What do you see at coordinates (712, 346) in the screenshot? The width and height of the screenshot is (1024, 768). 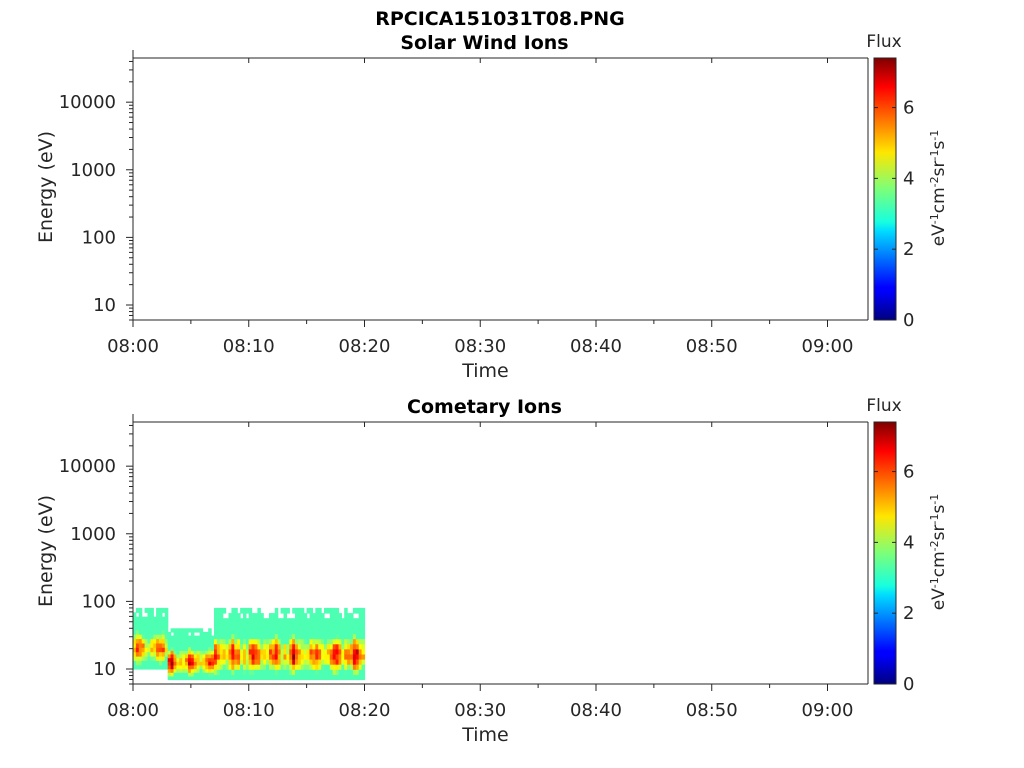 I see `x-tick-label: 08:50` at bounding box center [712, 346].